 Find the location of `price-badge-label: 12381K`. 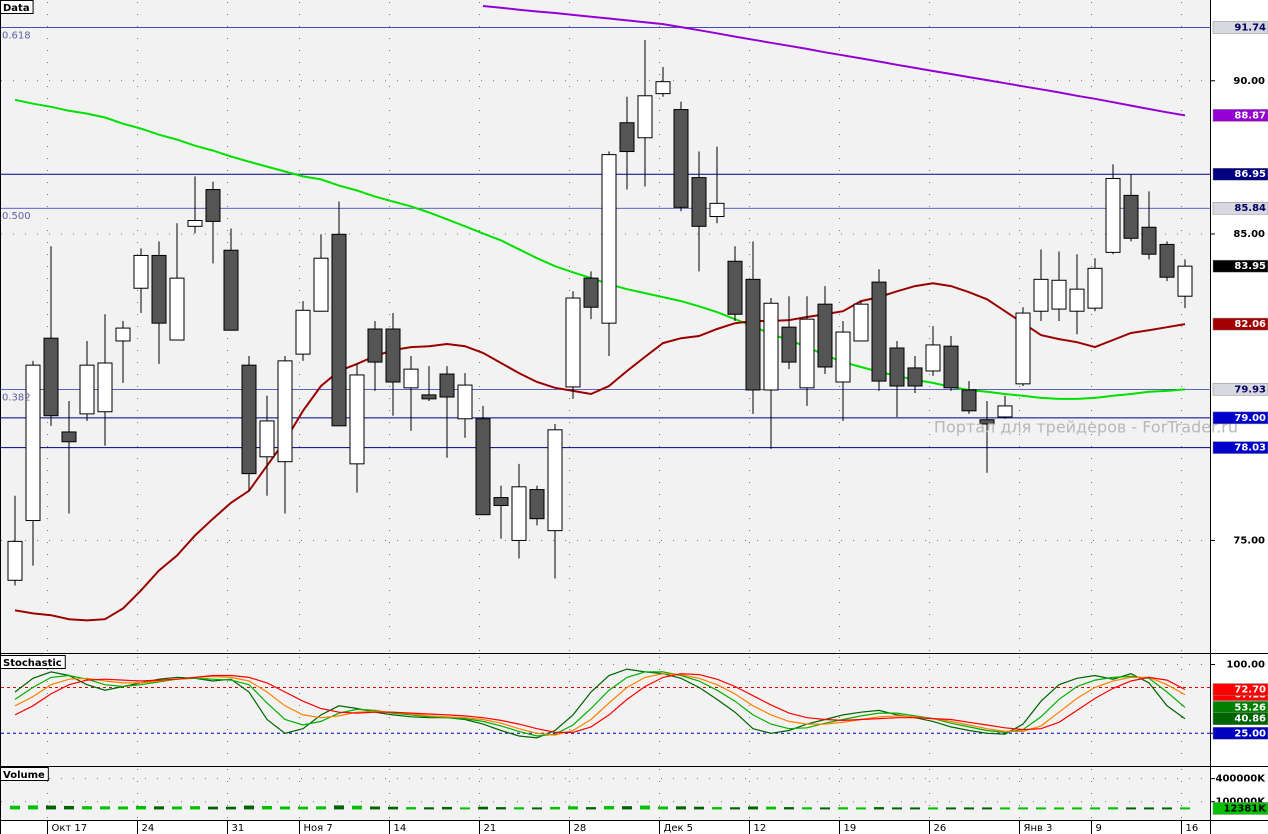

price-badge-label: 12381K is located at coordinates (1245, 808).